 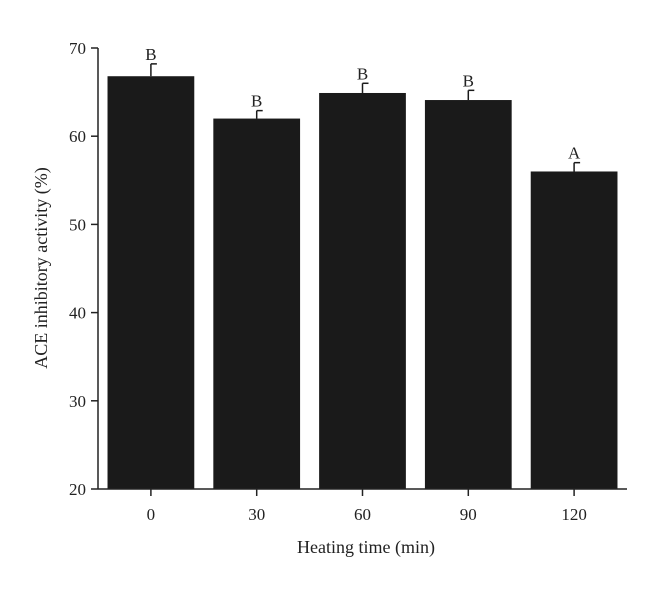 I want to click on significance-labels-group: B B B B A, so click(x=363, y=104).